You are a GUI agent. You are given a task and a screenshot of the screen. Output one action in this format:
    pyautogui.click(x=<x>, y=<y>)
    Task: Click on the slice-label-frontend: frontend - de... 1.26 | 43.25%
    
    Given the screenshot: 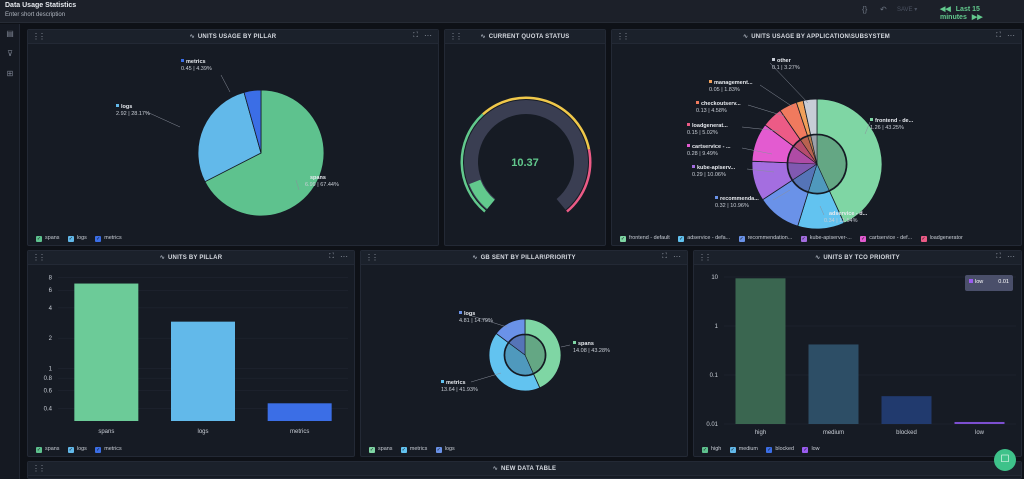 What is the action you would take?
    pyautogui.click(x=892, y=124)
    